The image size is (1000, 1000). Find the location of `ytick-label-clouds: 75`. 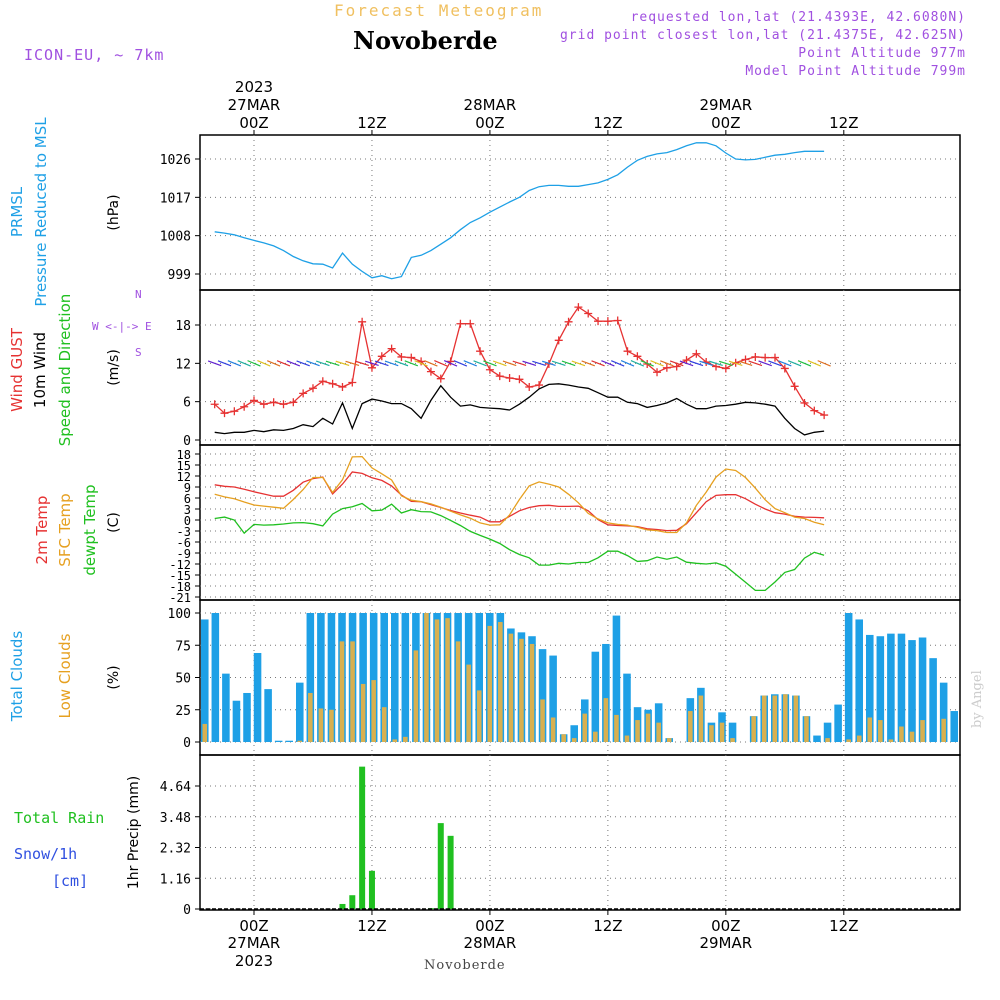

ytick-label-clouds: 75 is located at coordinates (183, 646).